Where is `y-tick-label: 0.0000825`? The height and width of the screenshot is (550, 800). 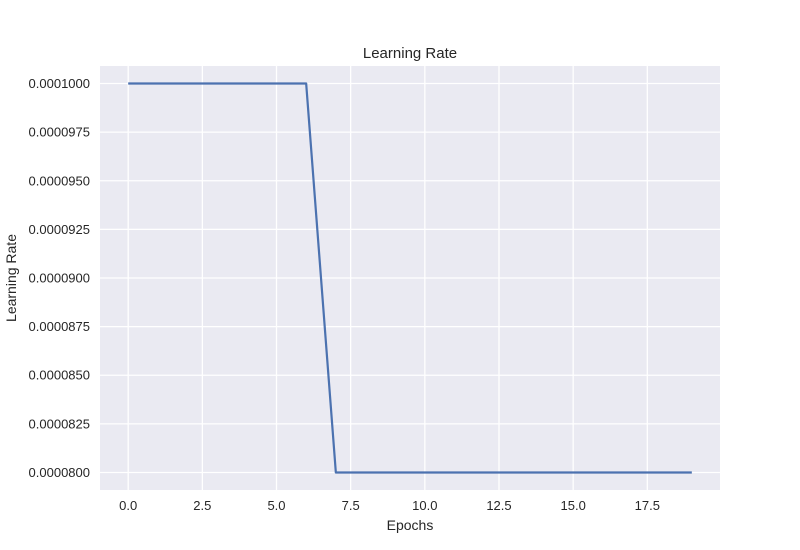
y-tick-label: 0.0000825 is located at coordinates (59, 423).